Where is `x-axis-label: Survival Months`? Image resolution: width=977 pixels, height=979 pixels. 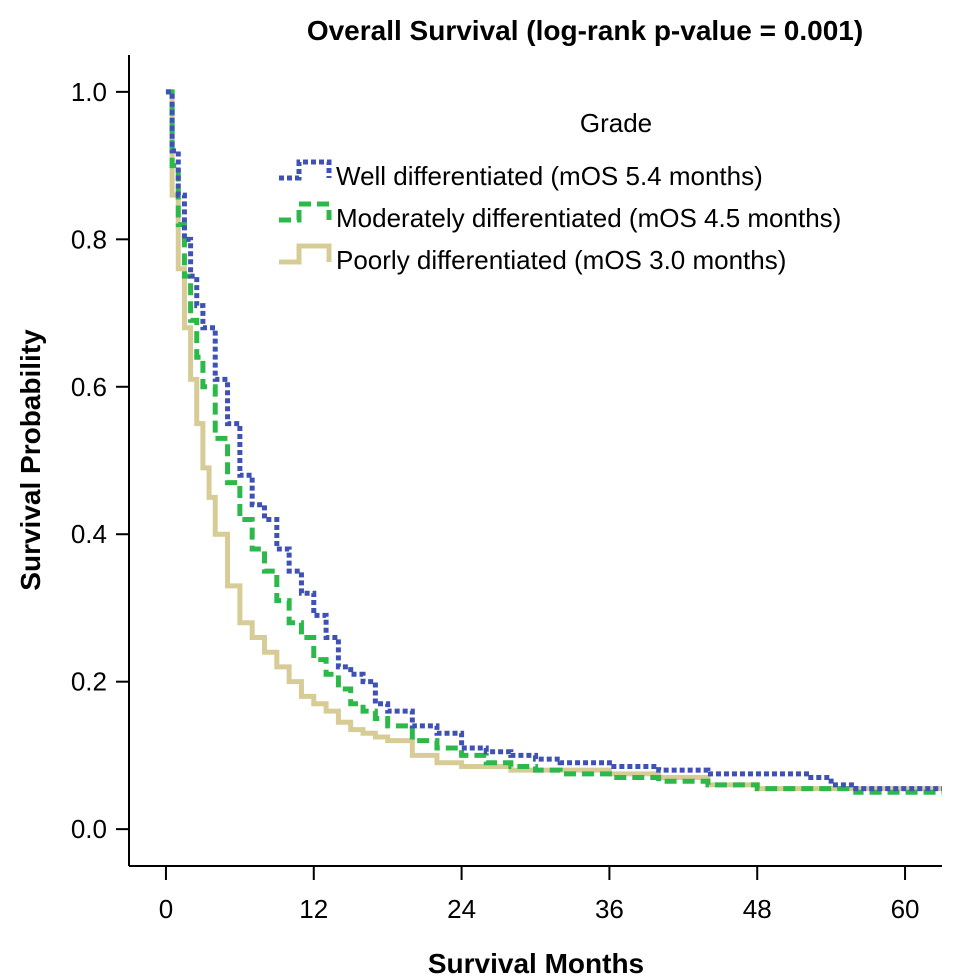
x-axis-label: Survival Months is located at coordinates (536, 963).